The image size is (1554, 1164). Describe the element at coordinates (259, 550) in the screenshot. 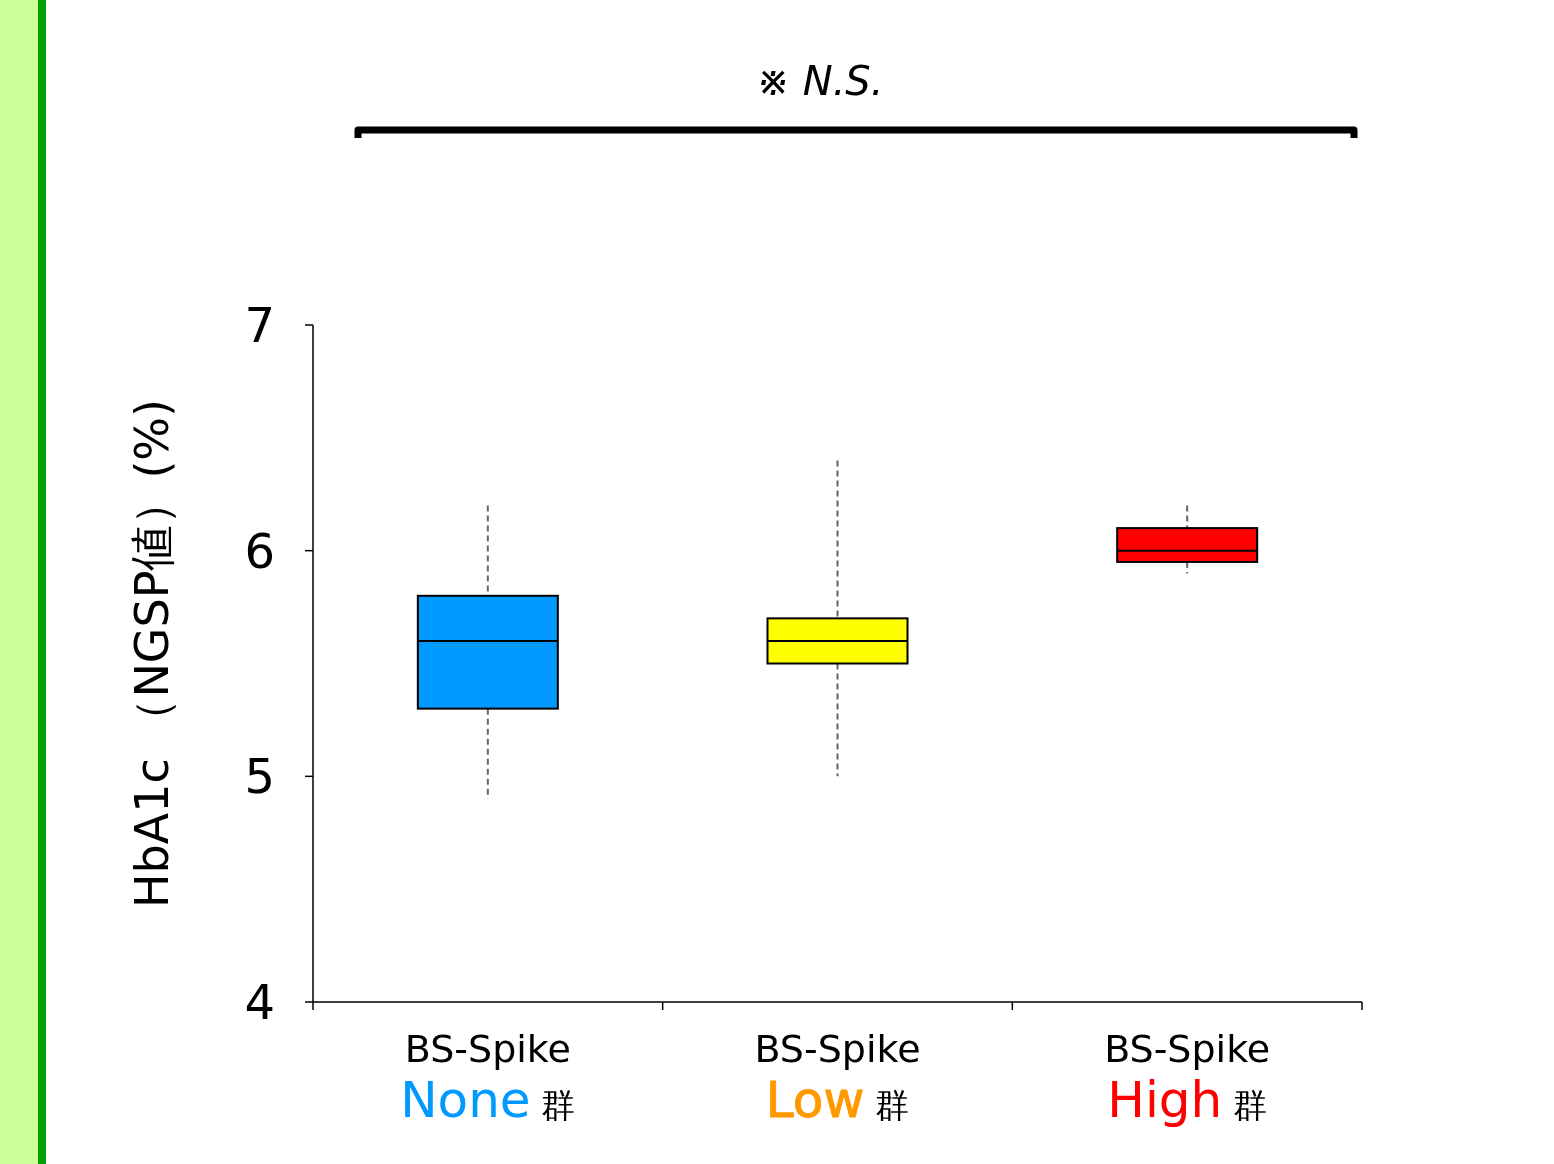

I see `y-tick-label: 6` at that location.